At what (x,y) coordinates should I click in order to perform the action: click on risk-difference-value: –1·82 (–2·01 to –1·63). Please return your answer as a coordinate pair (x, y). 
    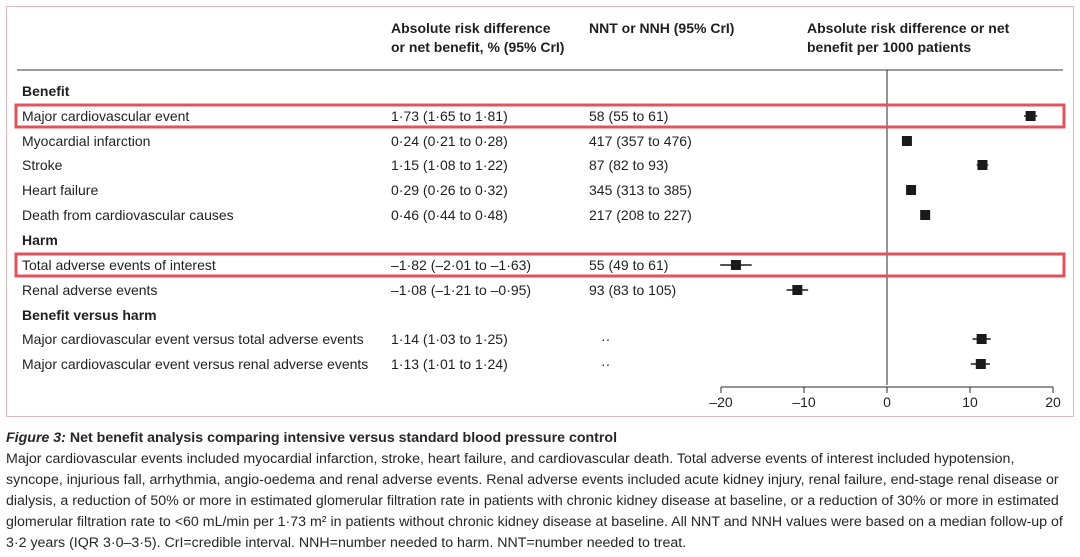
    Looking at the image, I should click on (461, 265).